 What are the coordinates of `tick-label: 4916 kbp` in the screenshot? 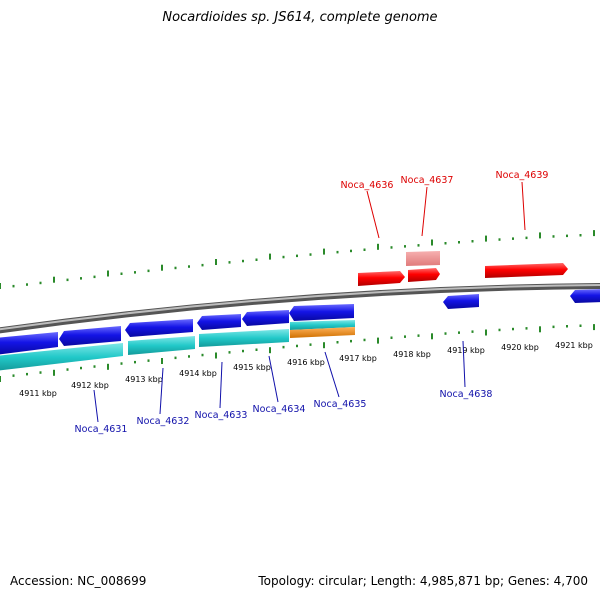 It's located at (306, 362).